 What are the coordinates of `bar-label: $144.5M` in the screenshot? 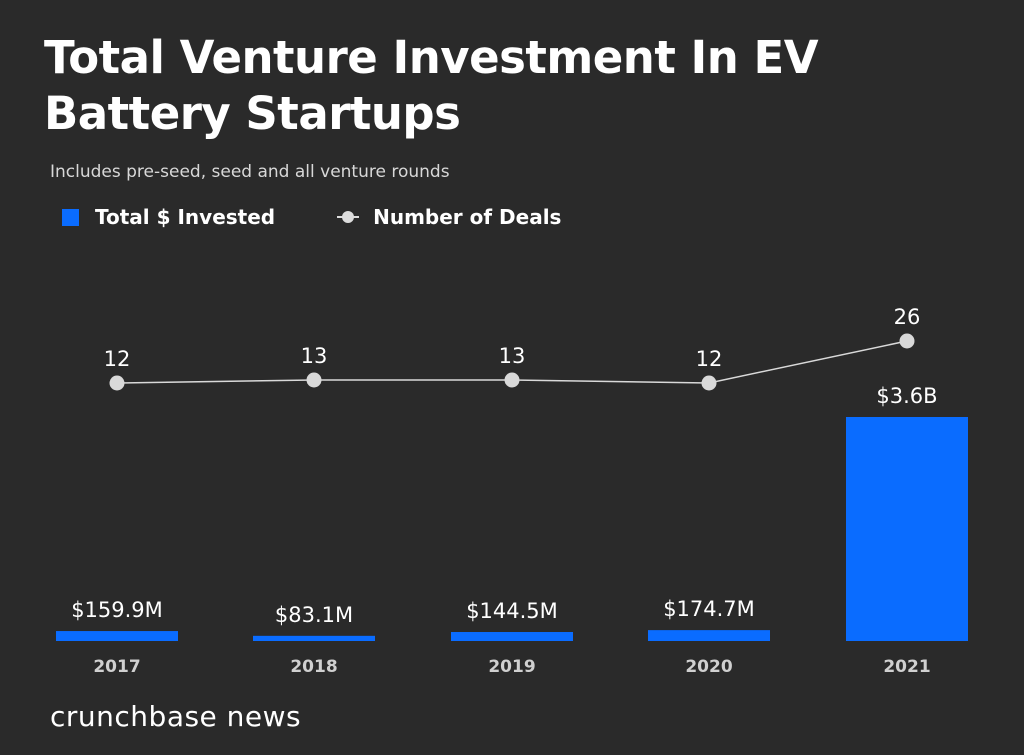 It's located at (512, 611).